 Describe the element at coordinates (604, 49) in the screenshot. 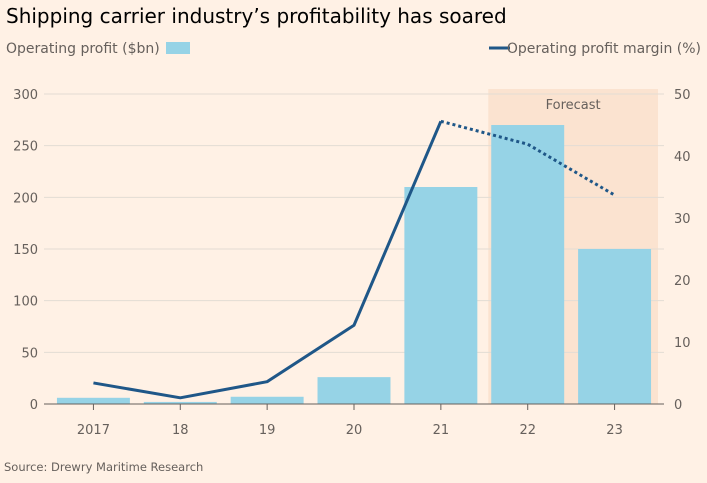

I see `legend-line-label: Operating profit margin (%)` at that location.